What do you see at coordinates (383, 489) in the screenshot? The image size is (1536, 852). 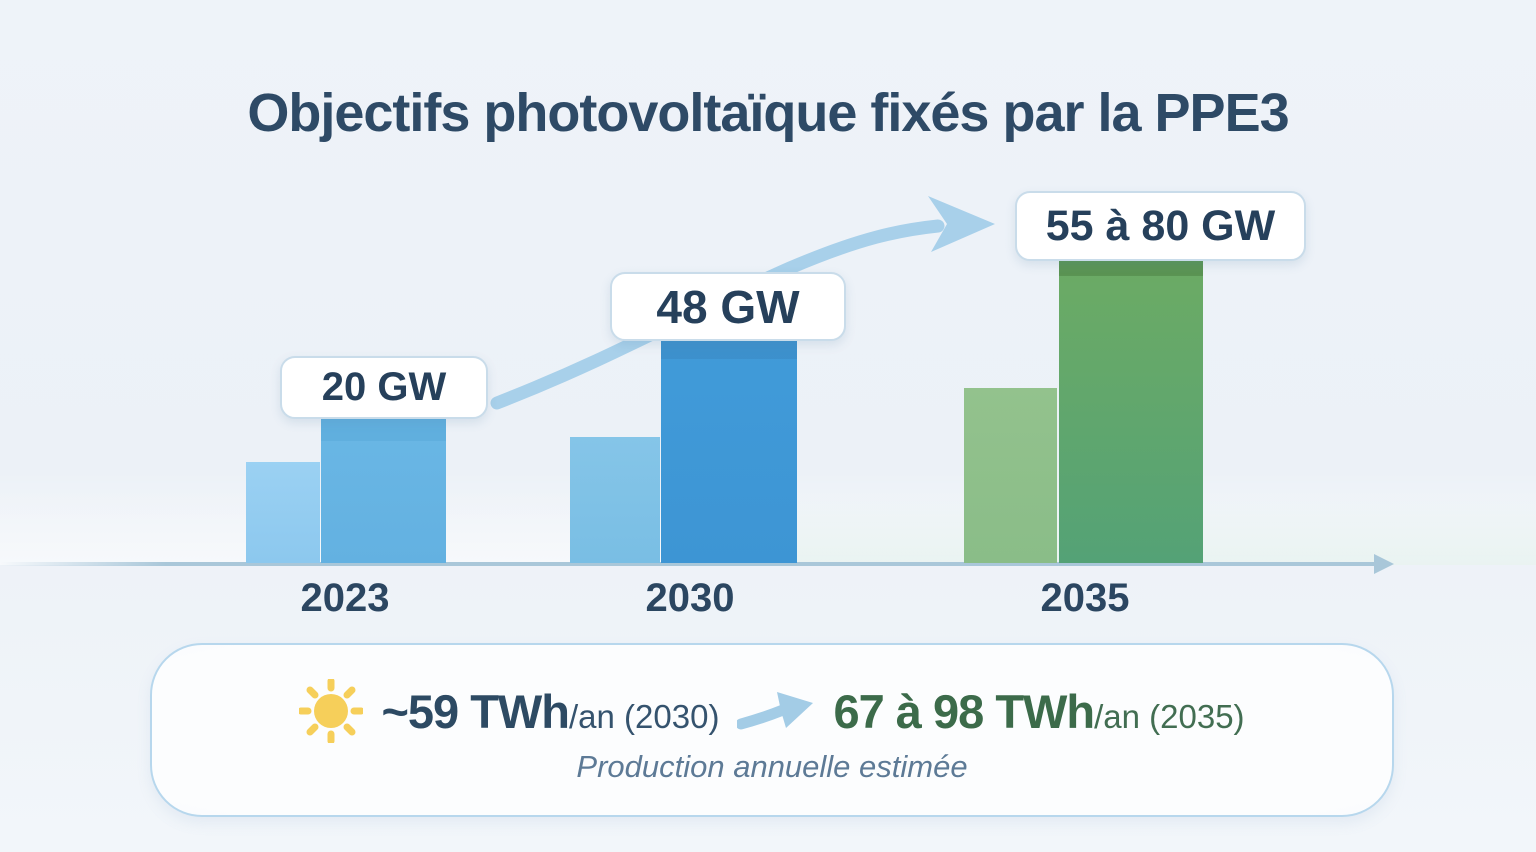 I see `bar-2023-main` at bounding box center [383, 489].